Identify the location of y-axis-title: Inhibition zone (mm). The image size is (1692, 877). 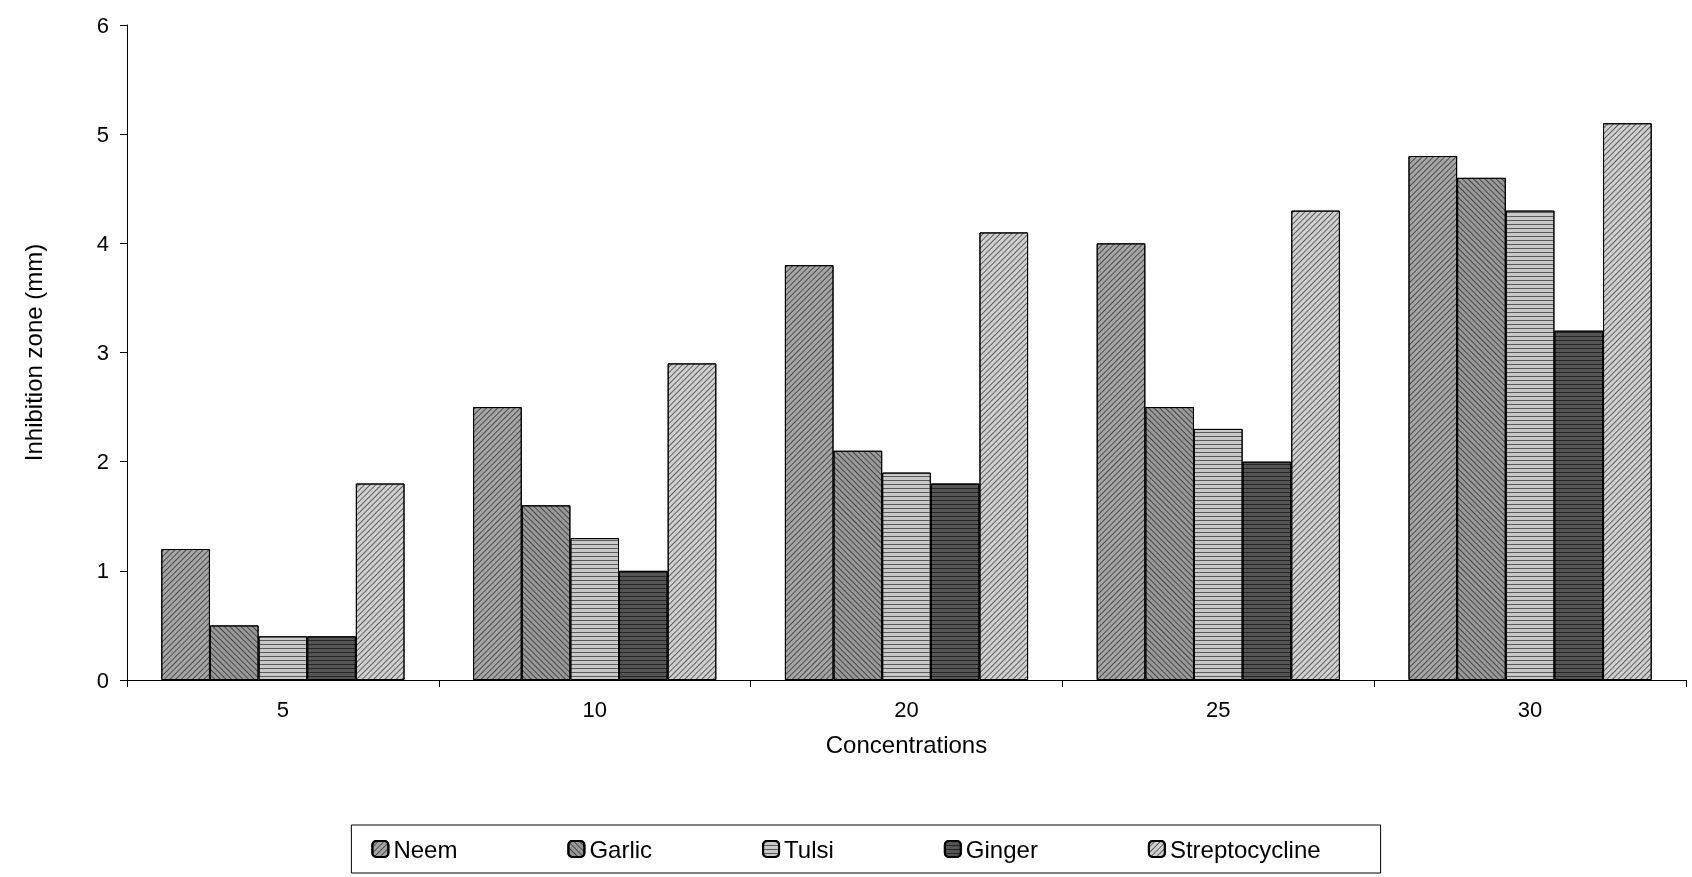
(33, 352).